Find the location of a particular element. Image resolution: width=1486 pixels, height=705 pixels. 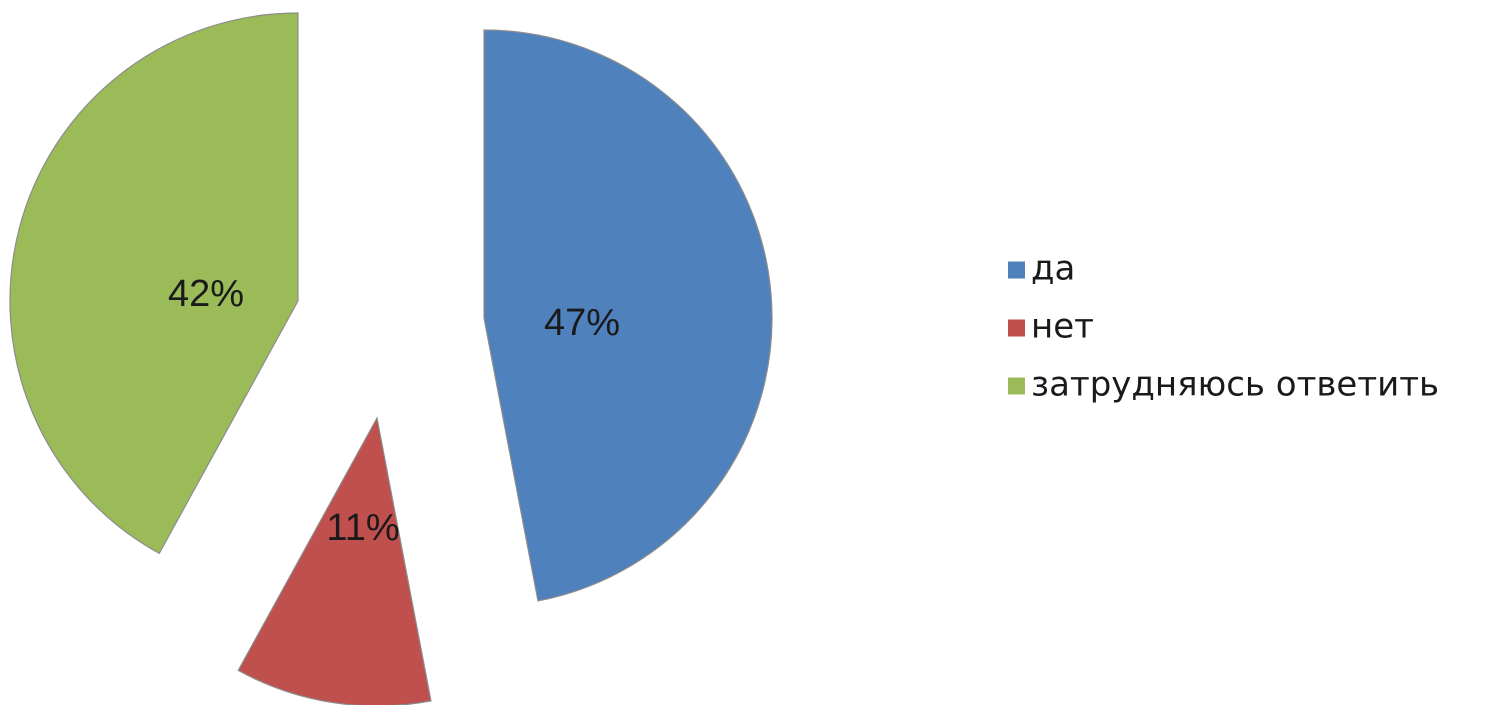

legend-label-hard-to-answer: затрудняюсь ответить is located at coordinates (1235, 385).